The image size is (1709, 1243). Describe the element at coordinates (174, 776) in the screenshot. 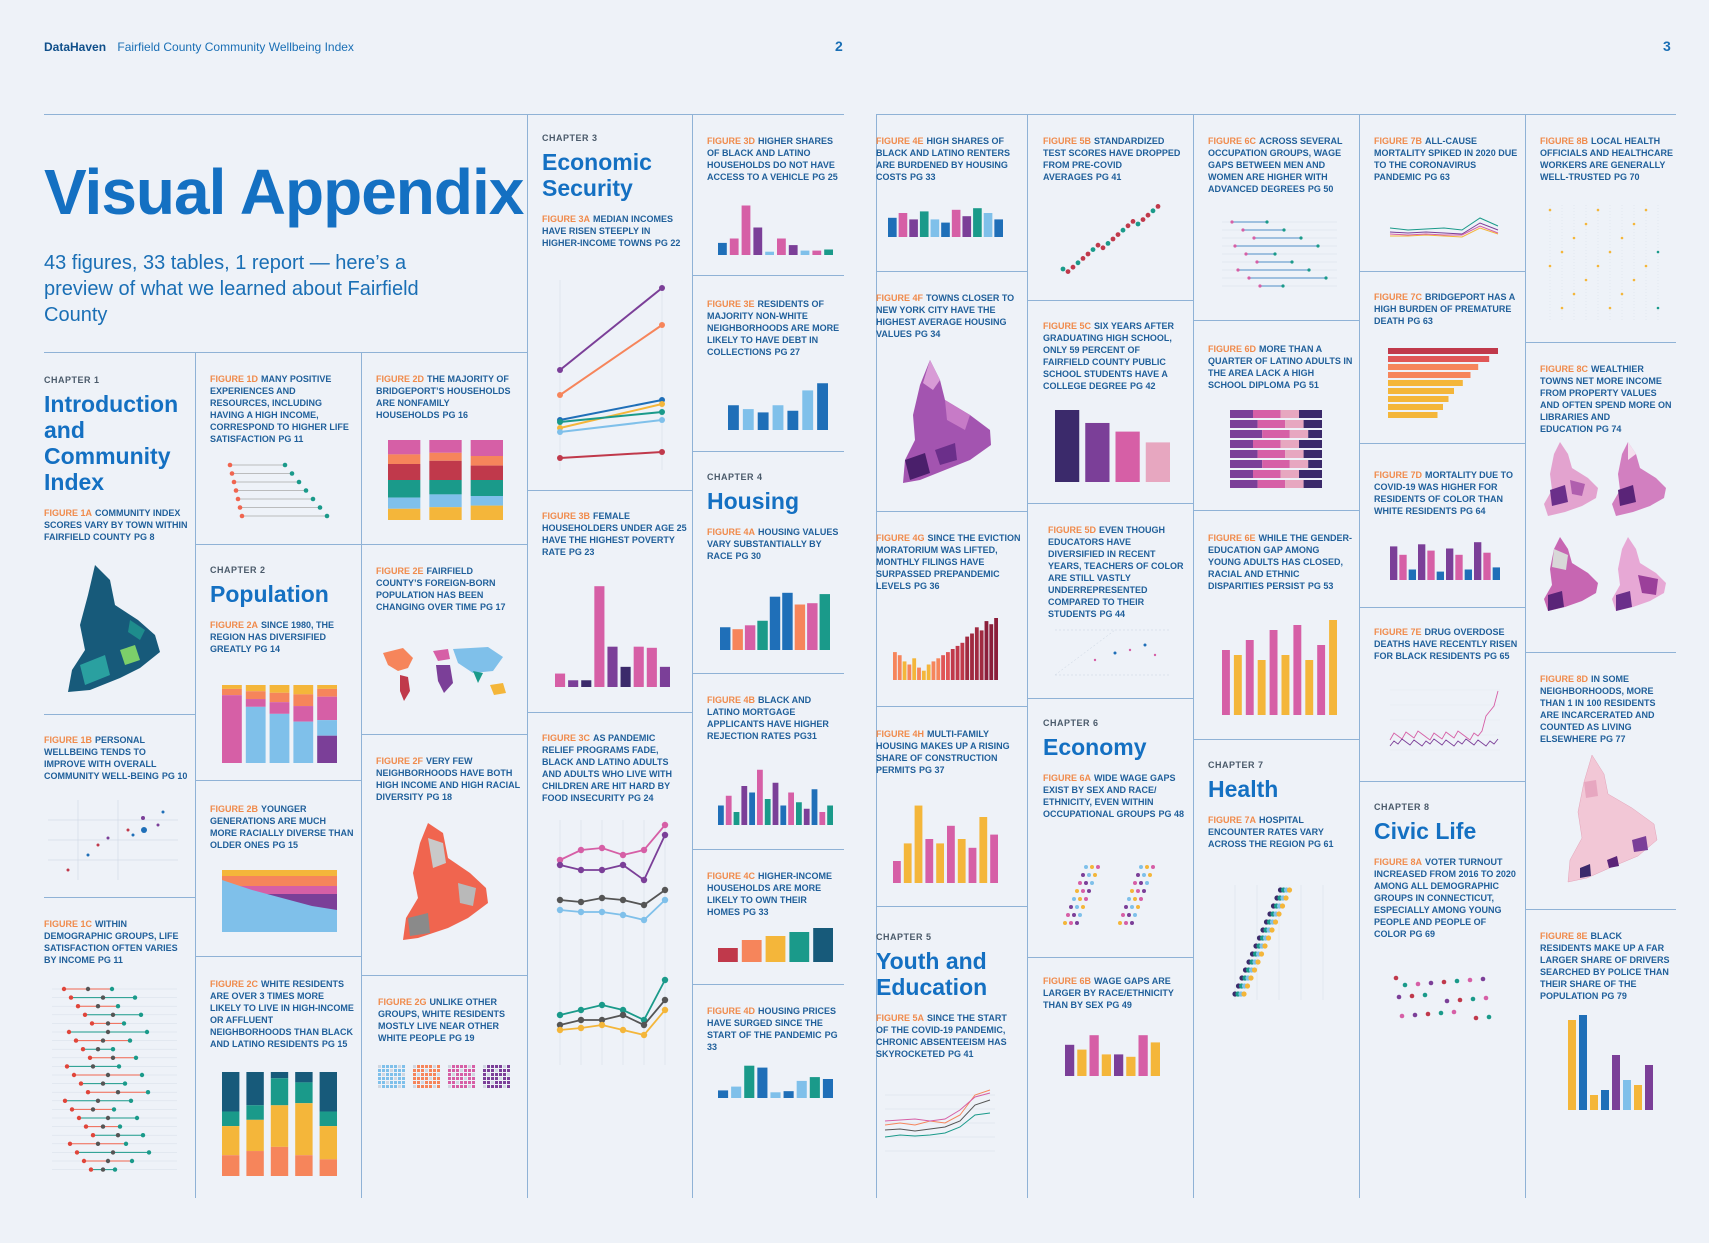

I see `figure-page: PG 10` at that location.